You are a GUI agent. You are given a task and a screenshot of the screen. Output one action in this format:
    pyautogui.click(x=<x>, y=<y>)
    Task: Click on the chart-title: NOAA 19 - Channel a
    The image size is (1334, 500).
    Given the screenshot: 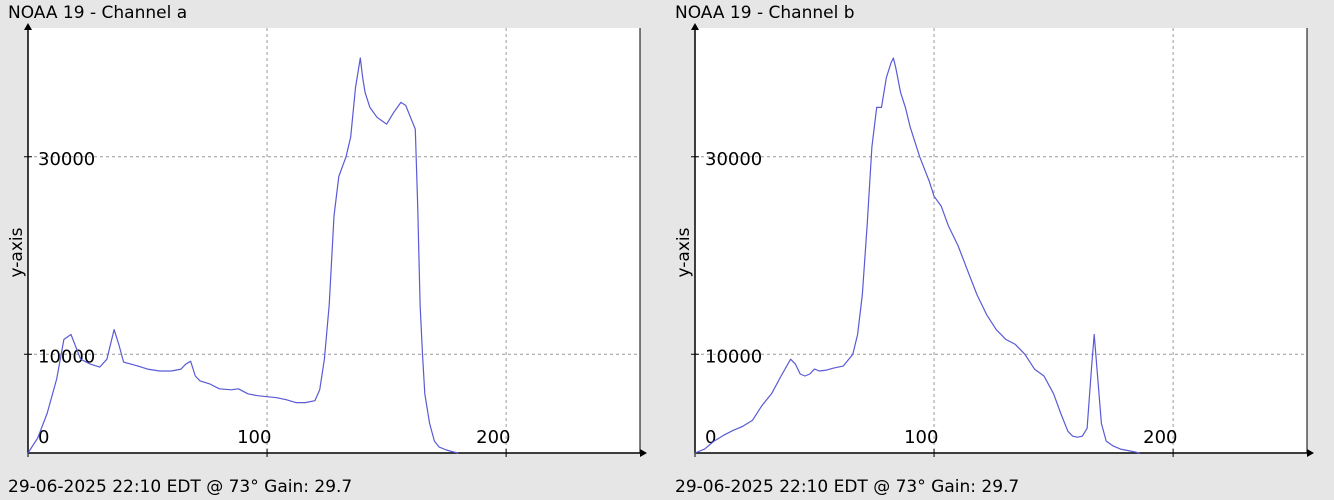 What is the action you would take?
    pyautogui.click(x=98, y=13)
    